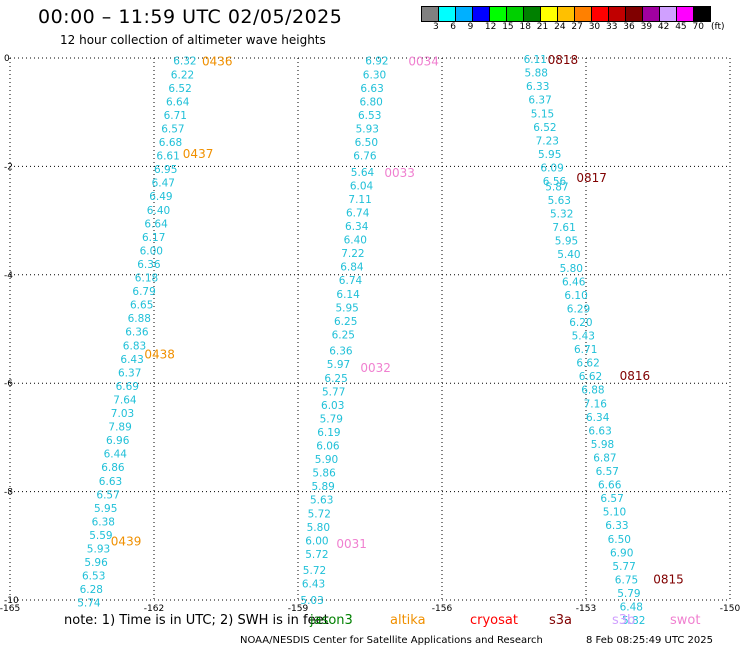 The image size is (740, 650). Describe the element at coordinates (338, 365) in the screenshot. I see `wave-height-value: 5.97` at that location.